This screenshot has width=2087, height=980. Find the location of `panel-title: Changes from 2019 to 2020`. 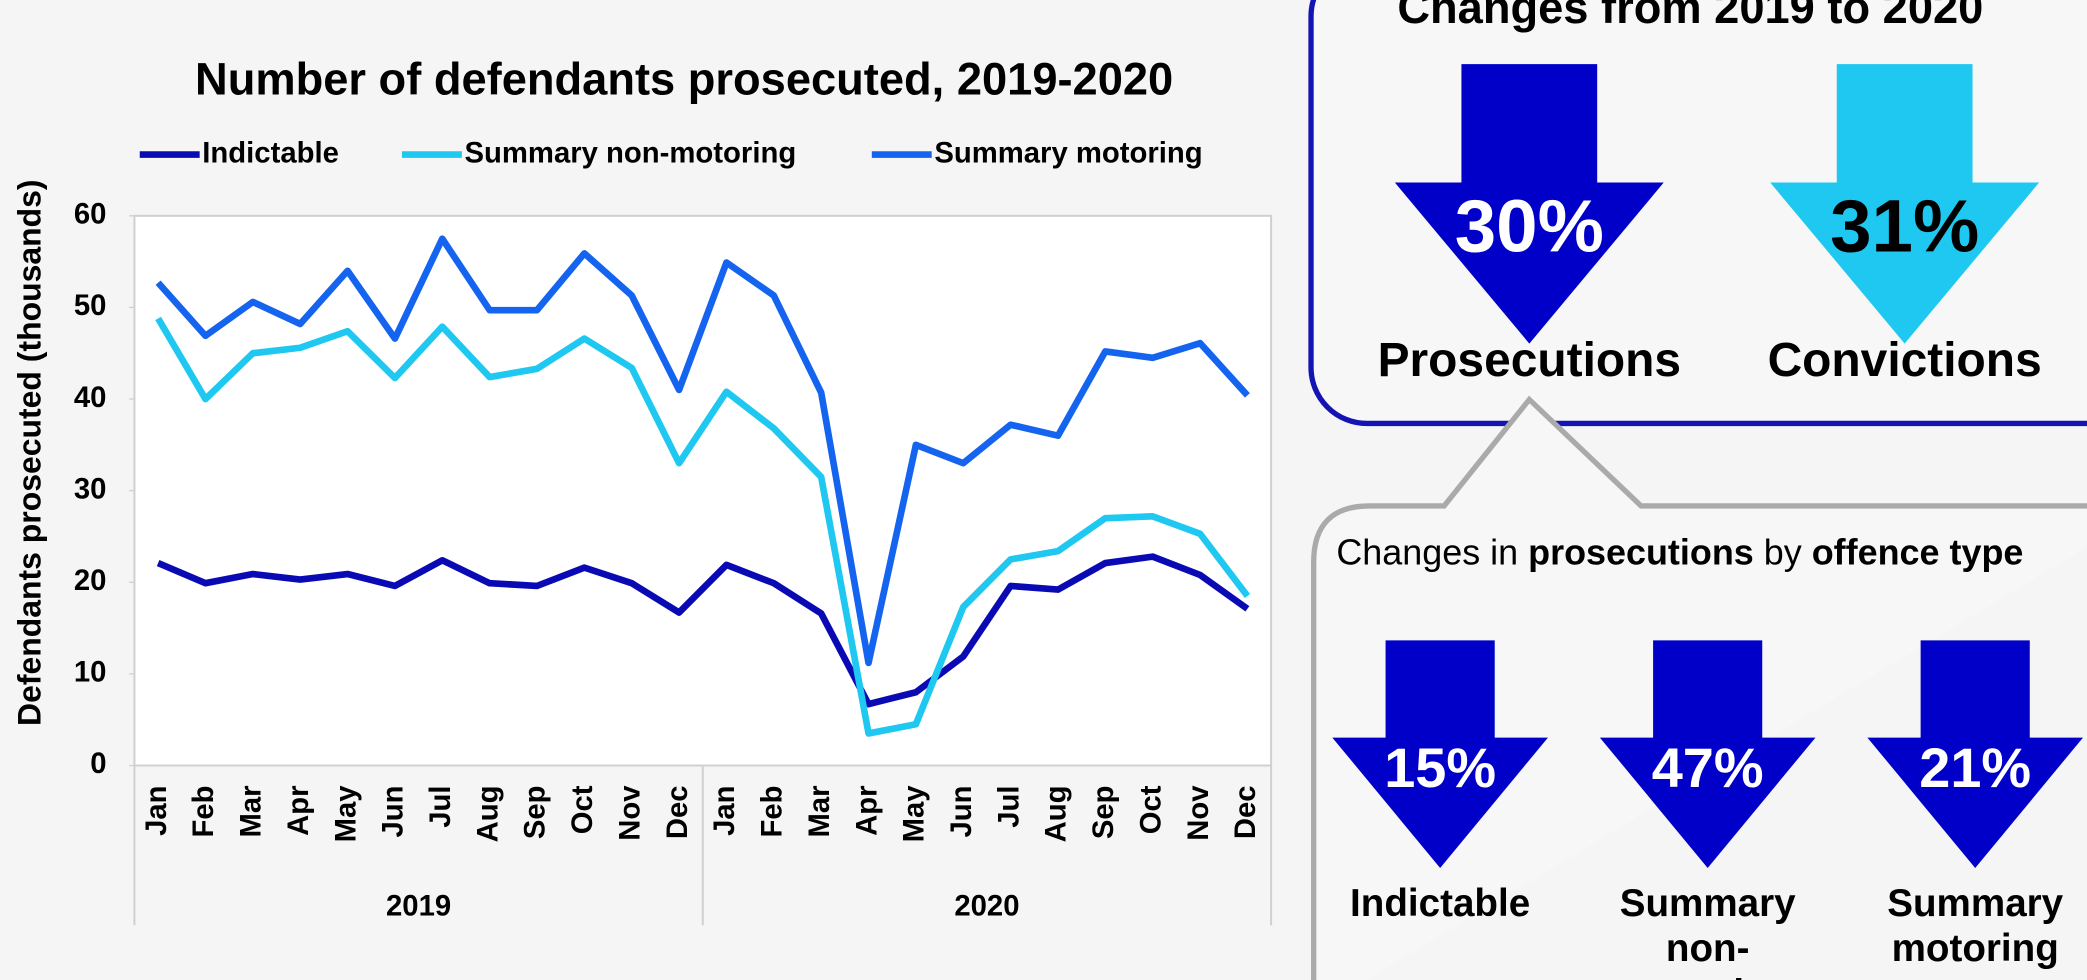

panel-title: Changes from 2019 to 2020 is located at coordinates (1690, 16).